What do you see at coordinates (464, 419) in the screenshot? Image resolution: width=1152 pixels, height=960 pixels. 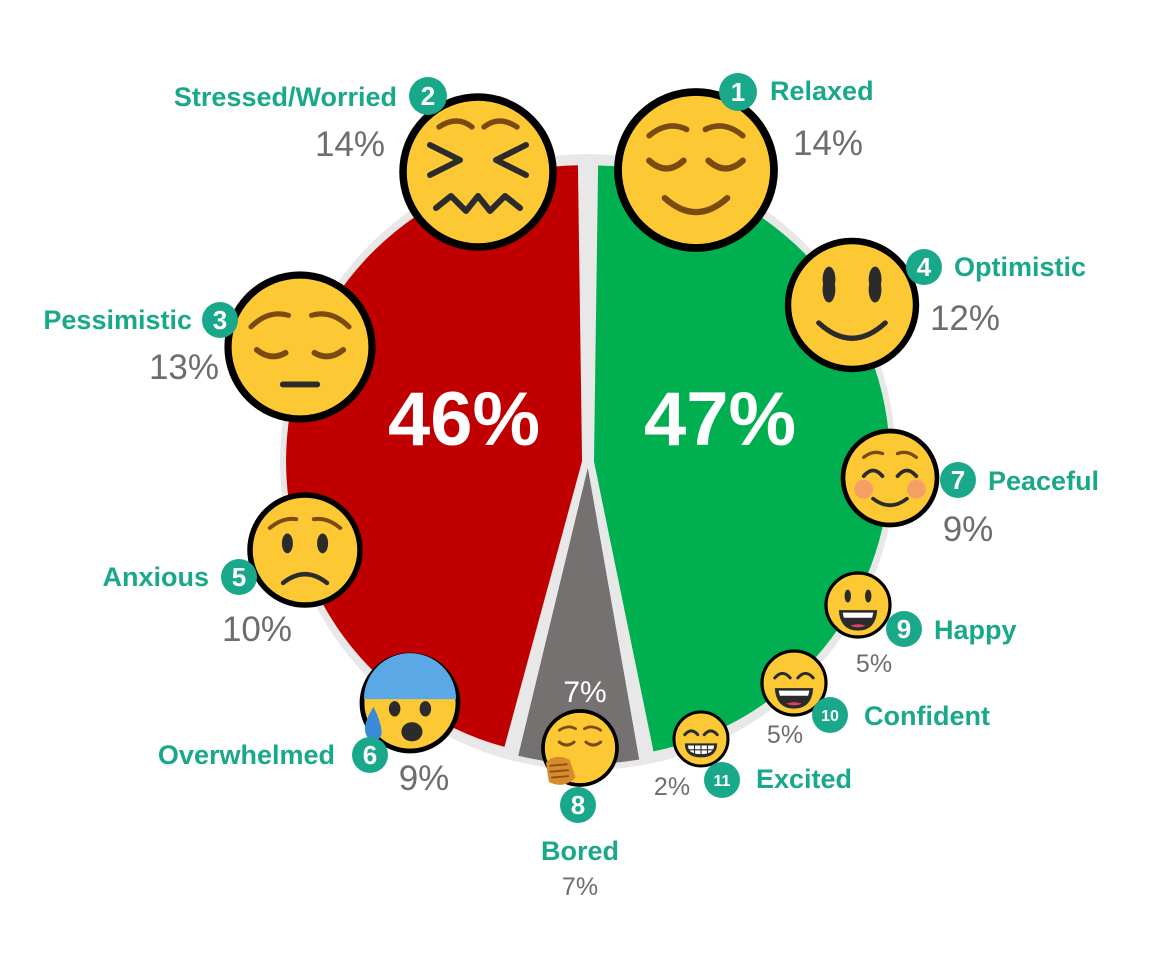 I see `negative-total-label: 46%` at bounding box center [464, 419].